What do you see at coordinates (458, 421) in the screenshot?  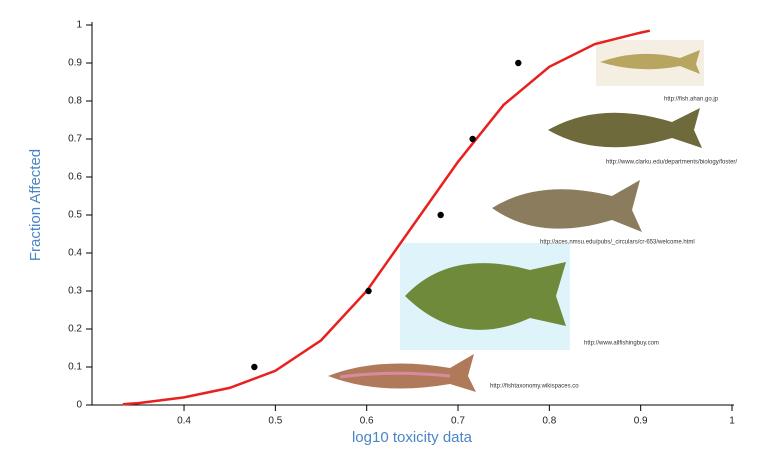 I see `x-tick-label: 0.7` at bounding box center [458, 421].